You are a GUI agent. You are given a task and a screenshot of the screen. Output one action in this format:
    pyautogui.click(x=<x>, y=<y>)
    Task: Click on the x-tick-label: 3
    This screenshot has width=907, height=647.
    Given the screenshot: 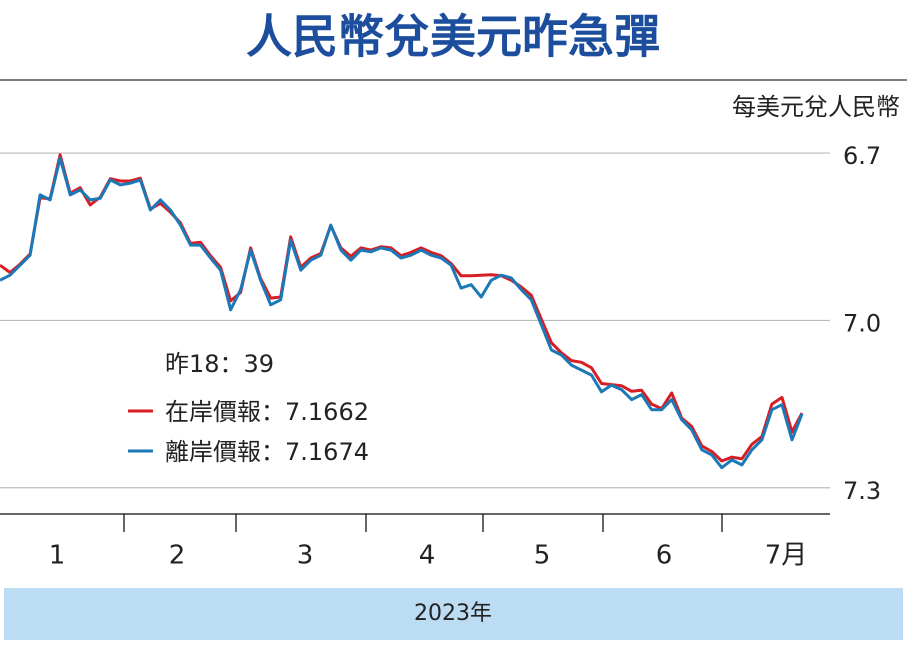 What is the action you would take?
    pyautogui.click(x=305, y=556)
    